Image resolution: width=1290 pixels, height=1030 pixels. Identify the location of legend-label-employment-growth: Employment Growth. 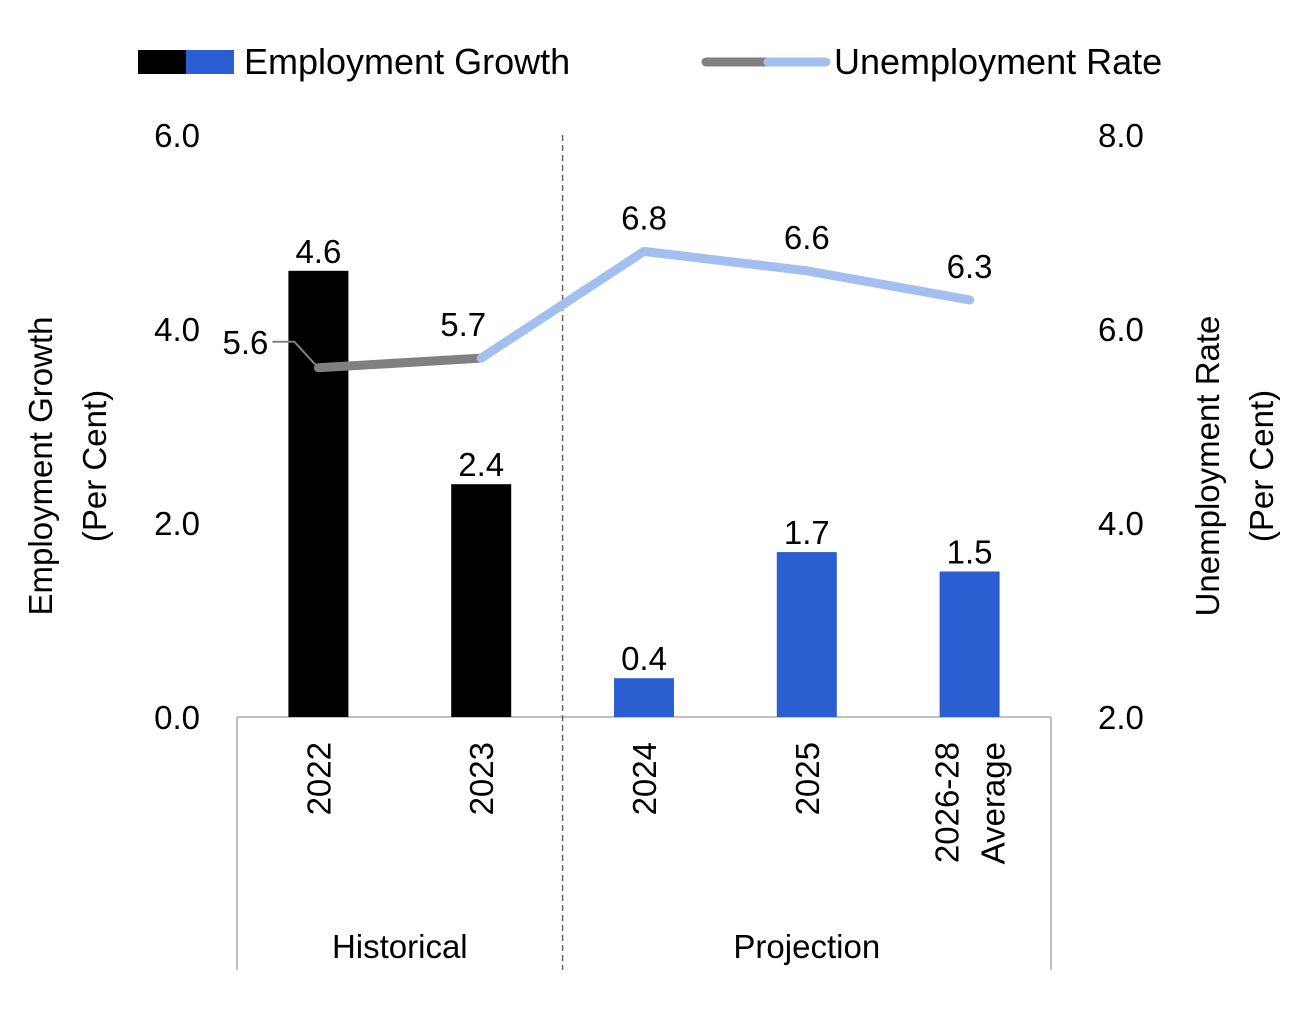
(407, 61).